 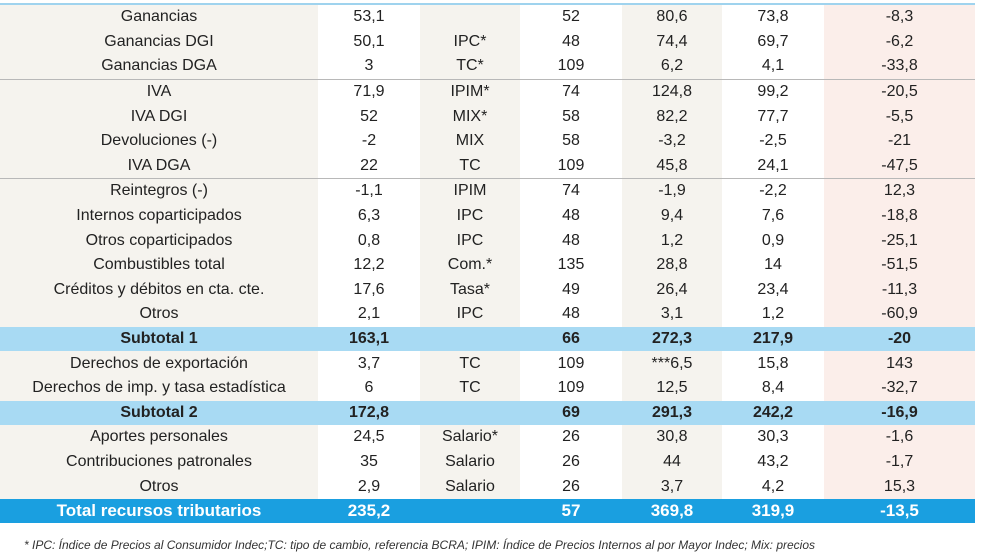 I want to click on table-cell: -20, so click(x=899, y=339).